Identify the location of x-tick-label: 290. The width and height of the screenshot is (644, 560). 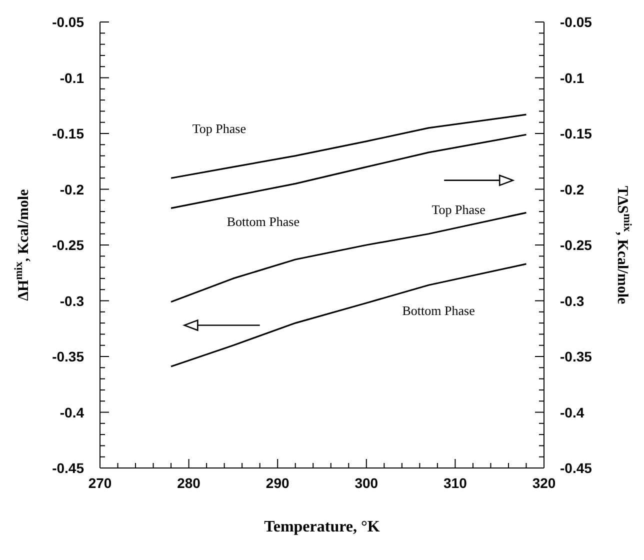
(278, 483).